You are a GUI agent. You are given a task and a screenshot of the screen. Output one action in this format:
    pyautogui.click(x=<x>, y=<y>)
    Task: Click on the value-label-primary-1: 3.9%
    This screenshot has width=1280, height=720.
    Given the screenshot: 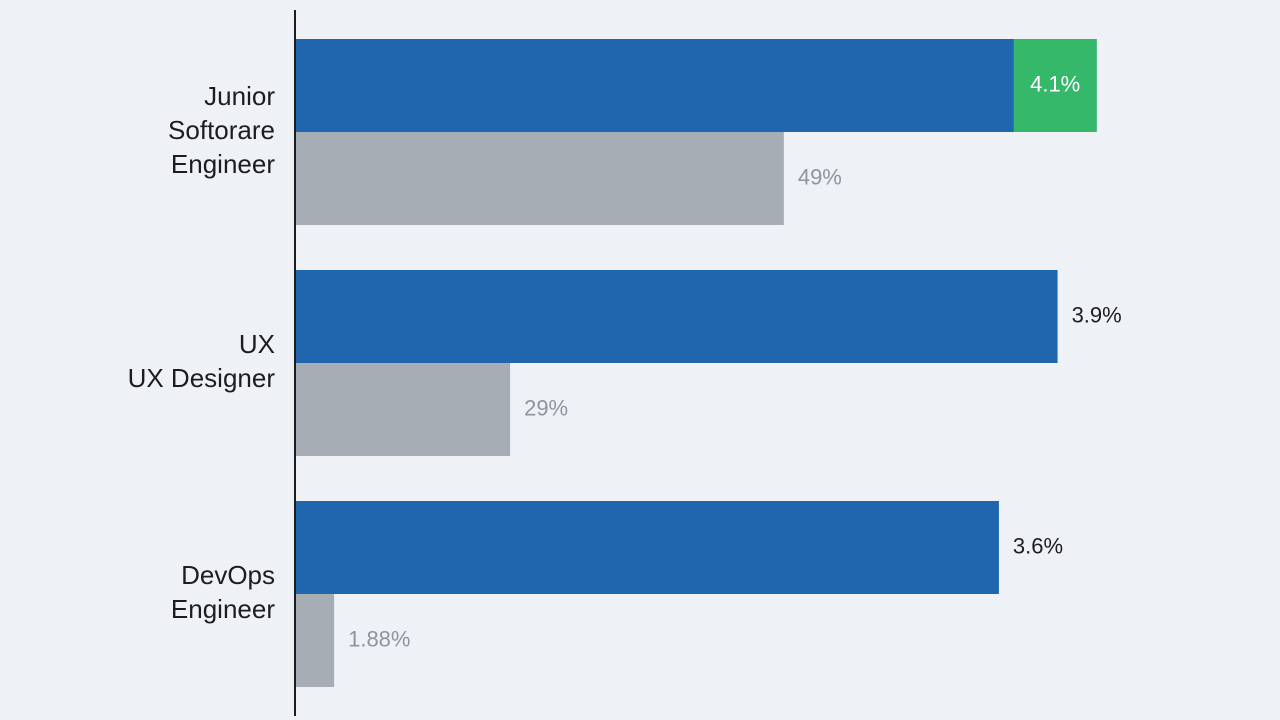 What is the action you would take?
    pyautogui.click(x=1097, y=314)
    